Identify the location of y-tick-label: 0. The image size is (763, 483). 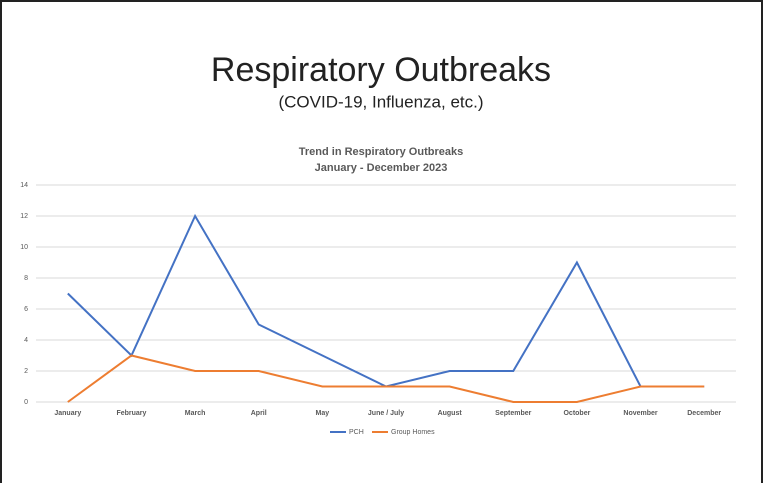
(26, 402).